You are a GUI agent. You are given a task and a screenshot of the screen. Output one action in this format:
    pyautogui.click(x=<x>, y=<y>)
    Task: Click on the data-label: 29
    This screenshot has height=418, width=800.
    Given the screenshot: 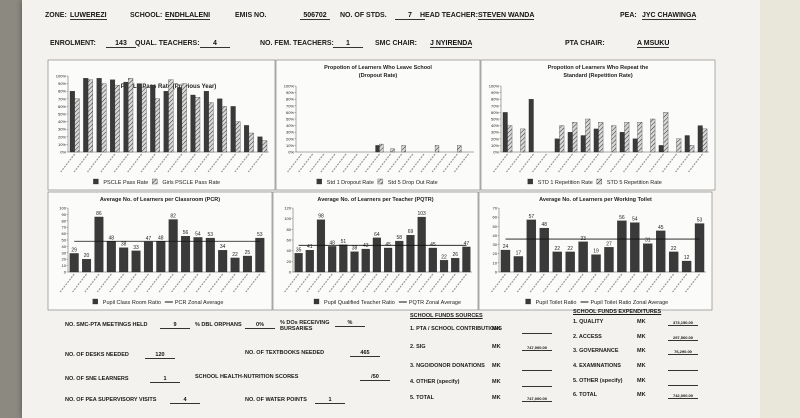 What is the action you would take?
    pyautogui.click(x=74, y=250)
    